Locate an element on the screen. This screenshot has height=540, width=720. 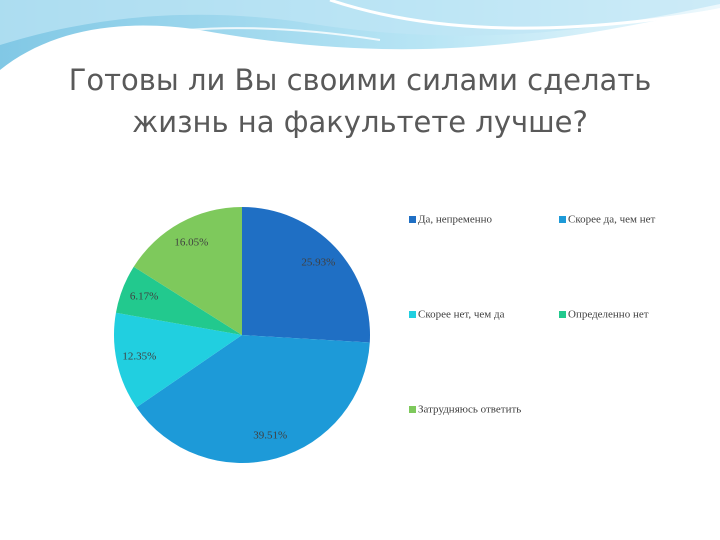
legend-label: Скорее да, чем нет is located at coordinates (612, 220).